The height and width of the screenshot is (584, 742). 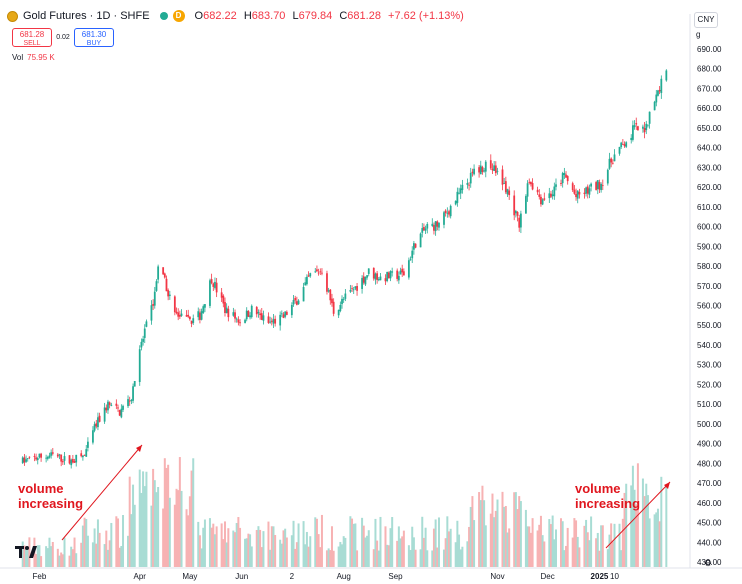 What do you see at coordinates (32, 43) in the screenshot?
I see `sell-label: SELL` at bounding box center [32, 43].